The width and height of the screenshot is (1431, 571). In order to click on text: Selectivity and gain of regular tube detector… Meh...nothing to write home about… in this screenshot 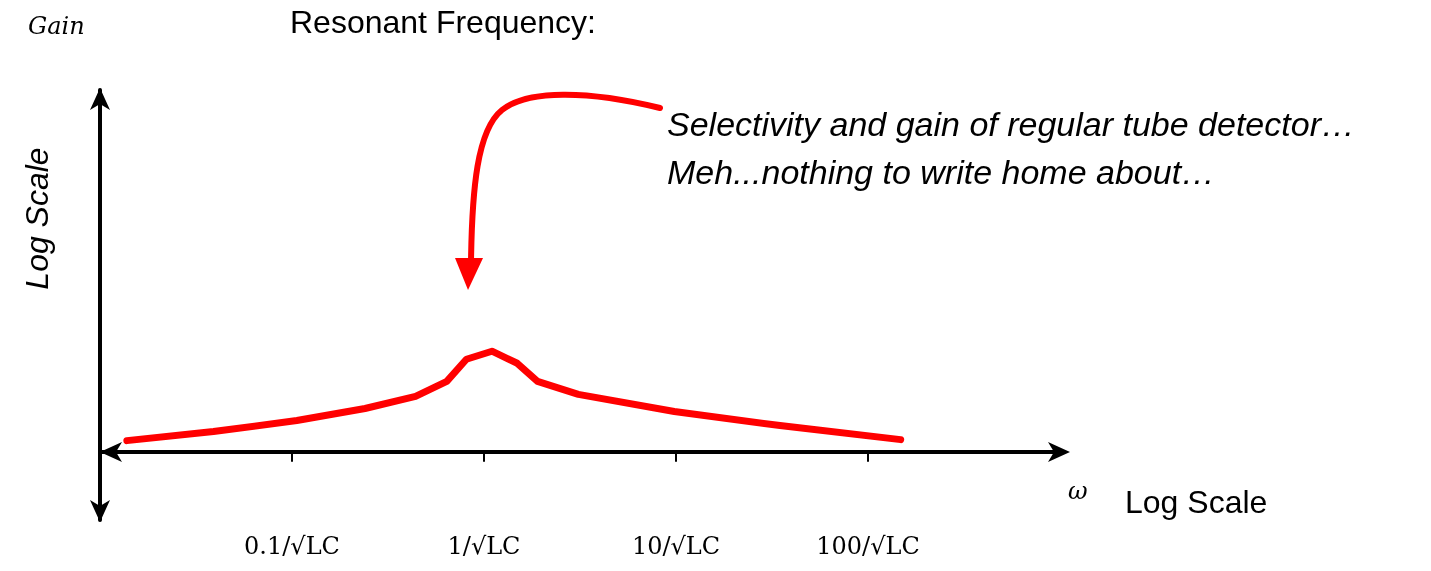, I will do `click(1011, 148)`.